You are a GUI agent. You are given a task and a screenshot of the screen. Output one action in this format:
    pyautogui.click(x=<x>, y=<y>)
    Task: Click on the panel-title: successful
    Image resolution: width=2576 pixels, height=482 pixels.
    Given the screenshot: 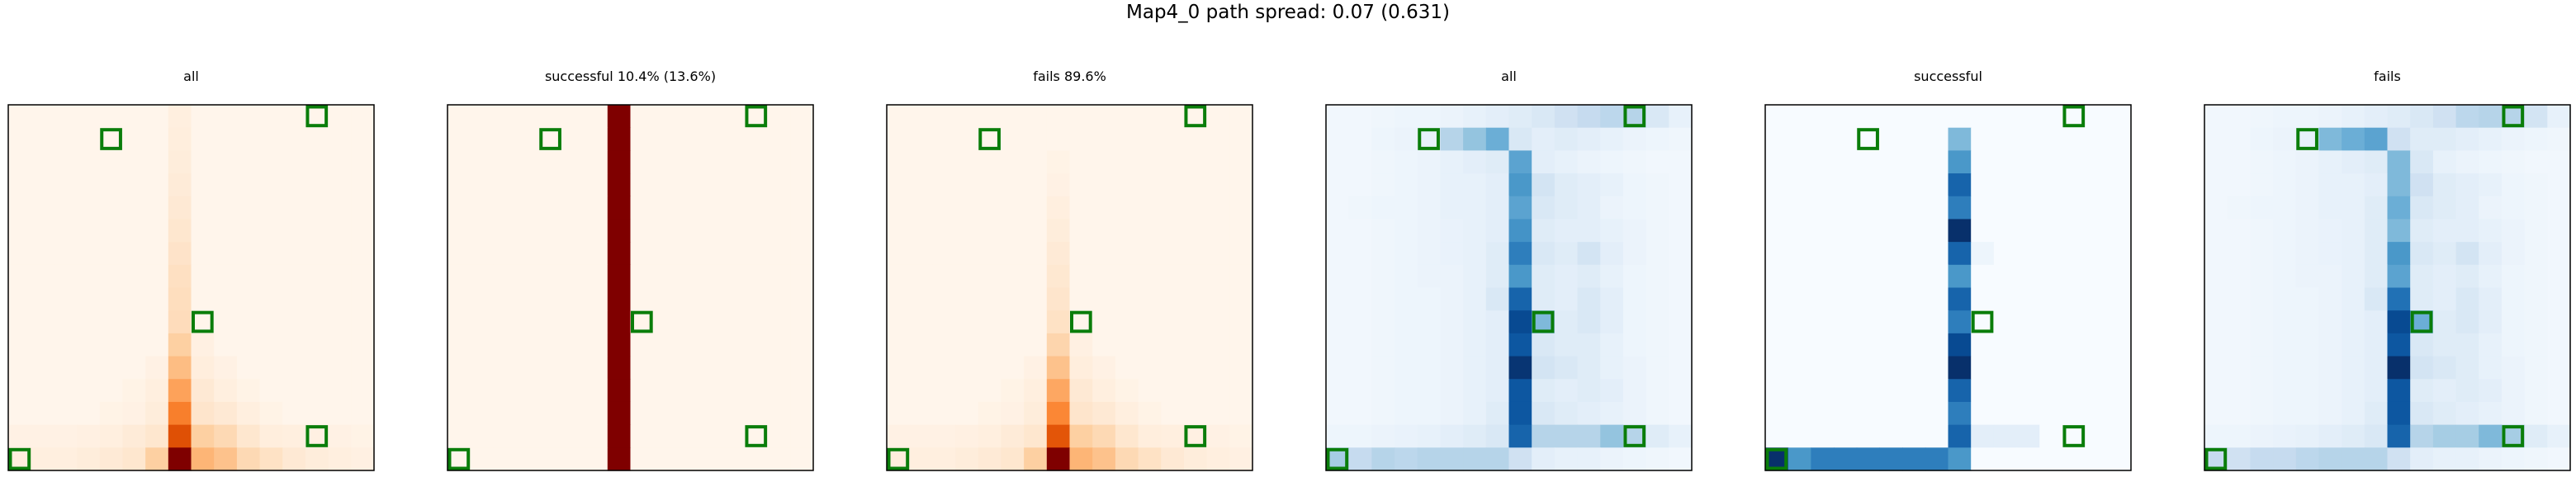 What is the action you would take?
    pyautogui.click(x=1948, y=76)
    